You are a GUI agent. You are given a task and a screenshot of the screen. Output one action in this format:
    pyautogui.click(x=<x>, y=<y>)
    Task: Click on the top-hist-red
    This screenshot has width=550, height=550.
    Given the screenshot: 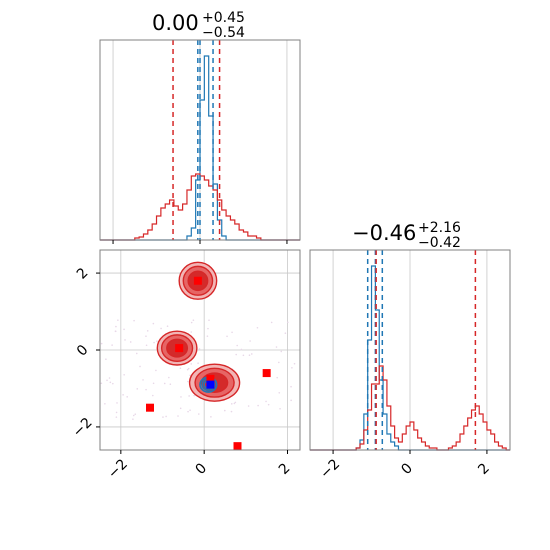 What is the action you would take?
    pyautogui.click(x=200, y=207)
    